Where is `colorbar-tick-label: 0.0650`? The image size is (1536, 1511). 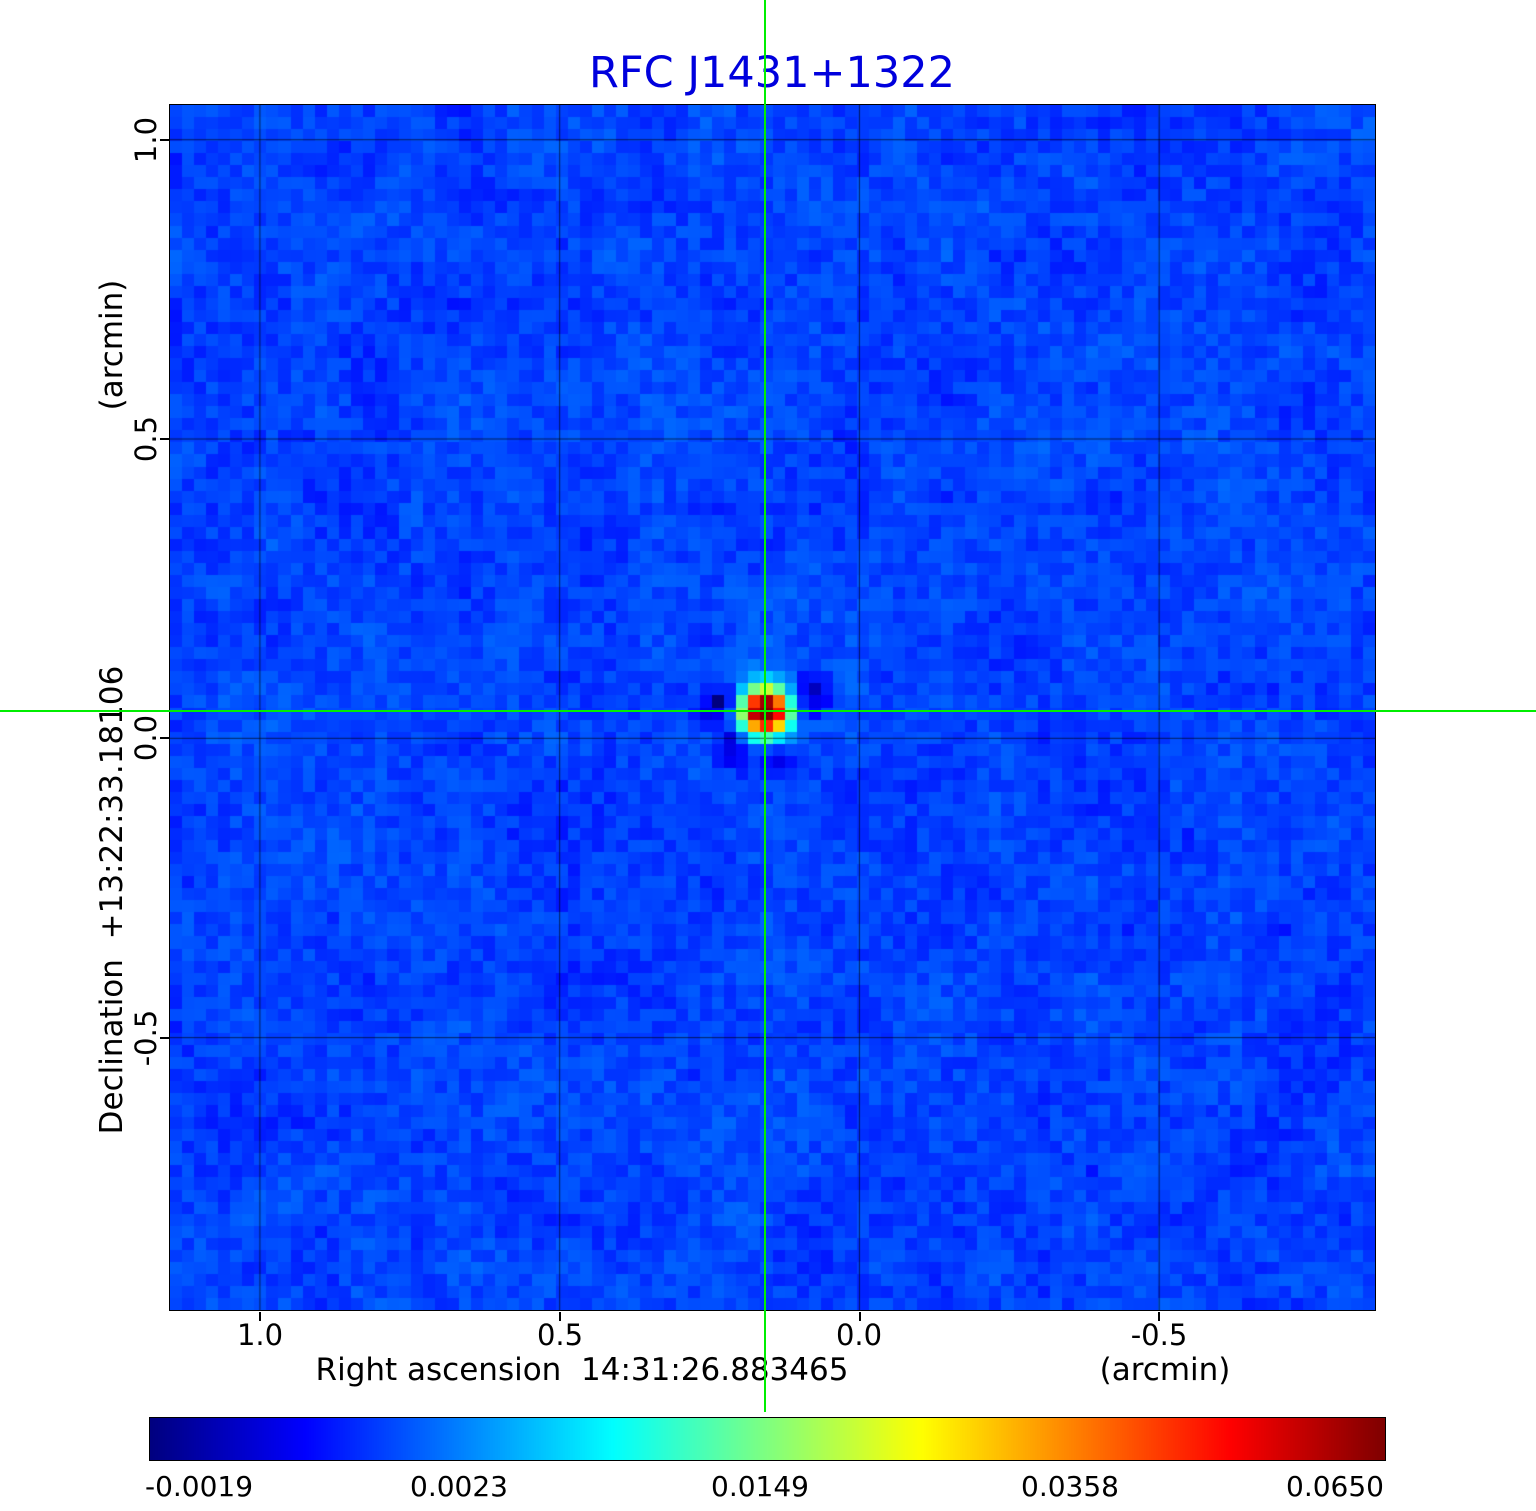
colorbar-tick-label: 0.0650 is located at coordinates (1335, 1486).